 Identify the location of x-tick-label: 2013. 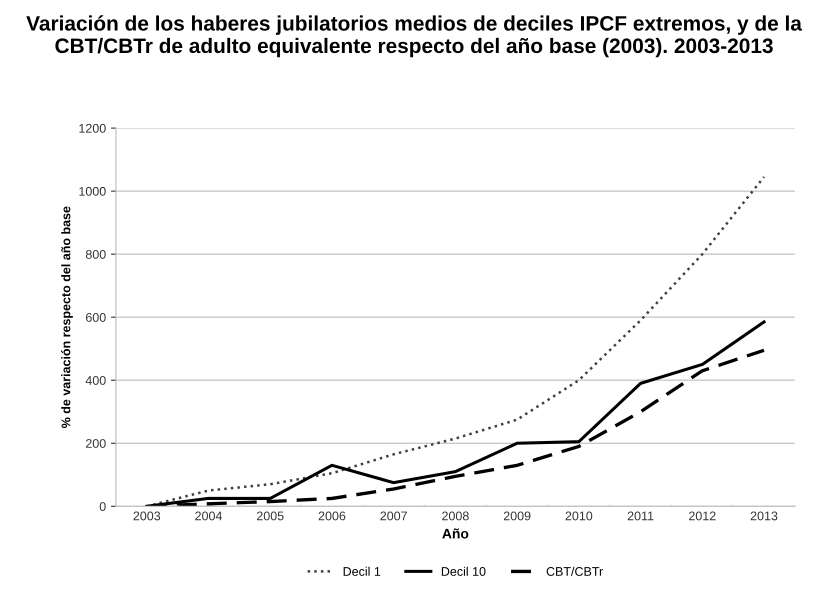
(764, 515).